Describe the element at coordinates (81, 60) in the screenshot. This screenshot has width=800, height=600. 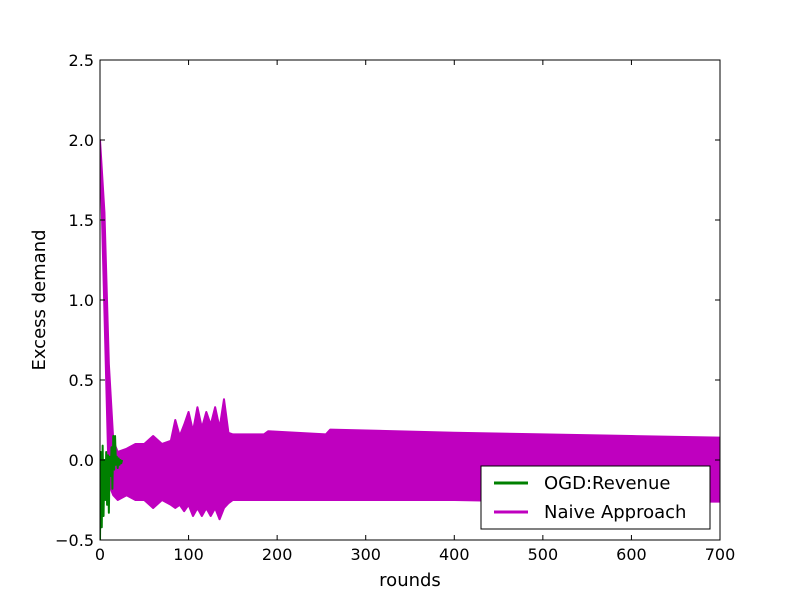
I see `y-tick-label: 2.5` at that location.